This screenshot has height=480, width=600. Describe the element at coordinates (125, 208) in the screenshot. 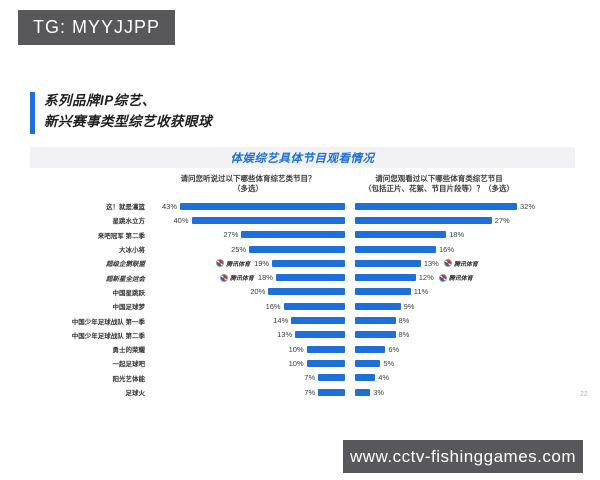

I see `category-label: 这！就是灌篮` at that location.